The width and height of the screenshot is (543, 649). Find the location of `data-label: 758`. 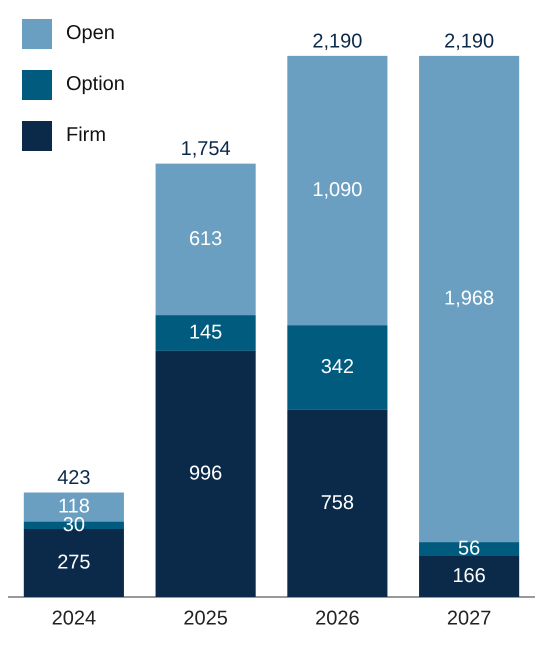

data-label: 758 is located at coordinates (337, 503).